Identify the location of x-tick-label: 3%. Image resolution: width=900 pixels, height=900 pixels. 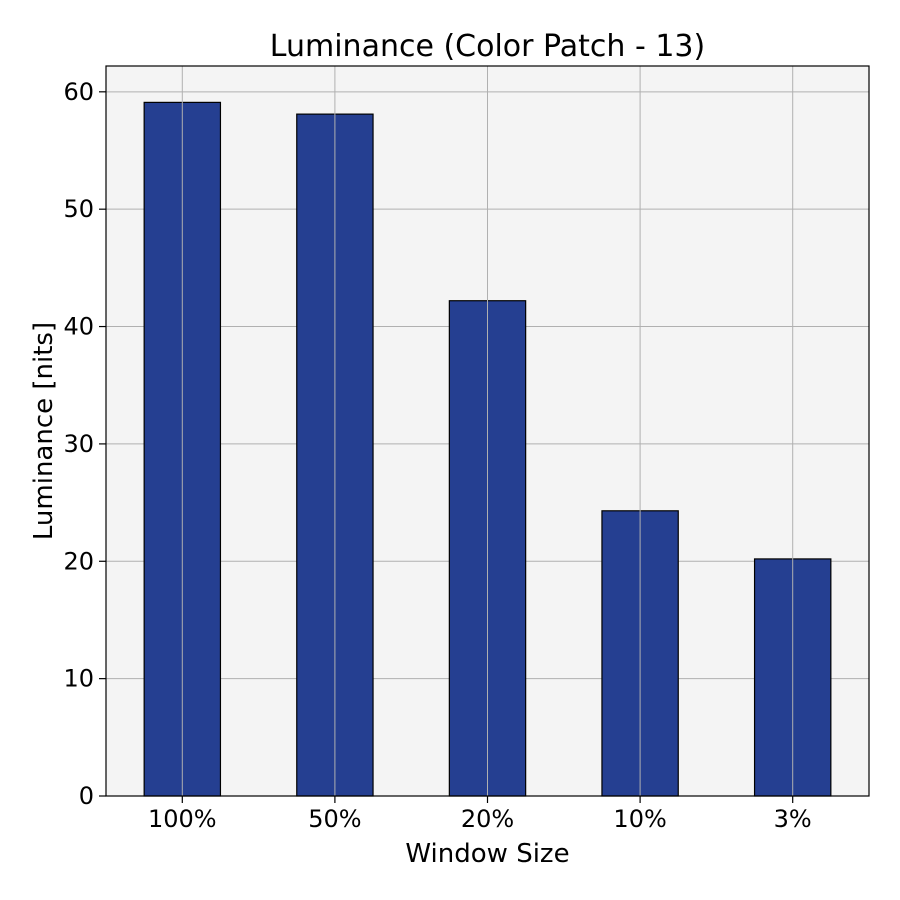
(793, 819).